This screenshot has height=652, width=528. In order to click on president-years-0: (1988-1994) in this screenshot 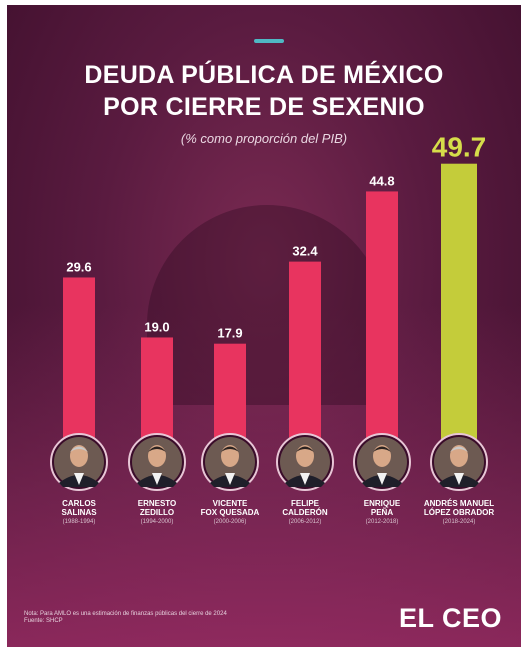, I will do `click(79, 522)`.